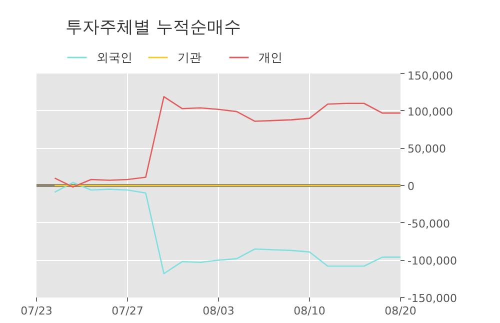 The image size is (500, 323). What do you see at coordinates (154, 28) in the screenshot?
I see `chart-title: 투자주체별 누적순매수` at bounding box center [154, 28].